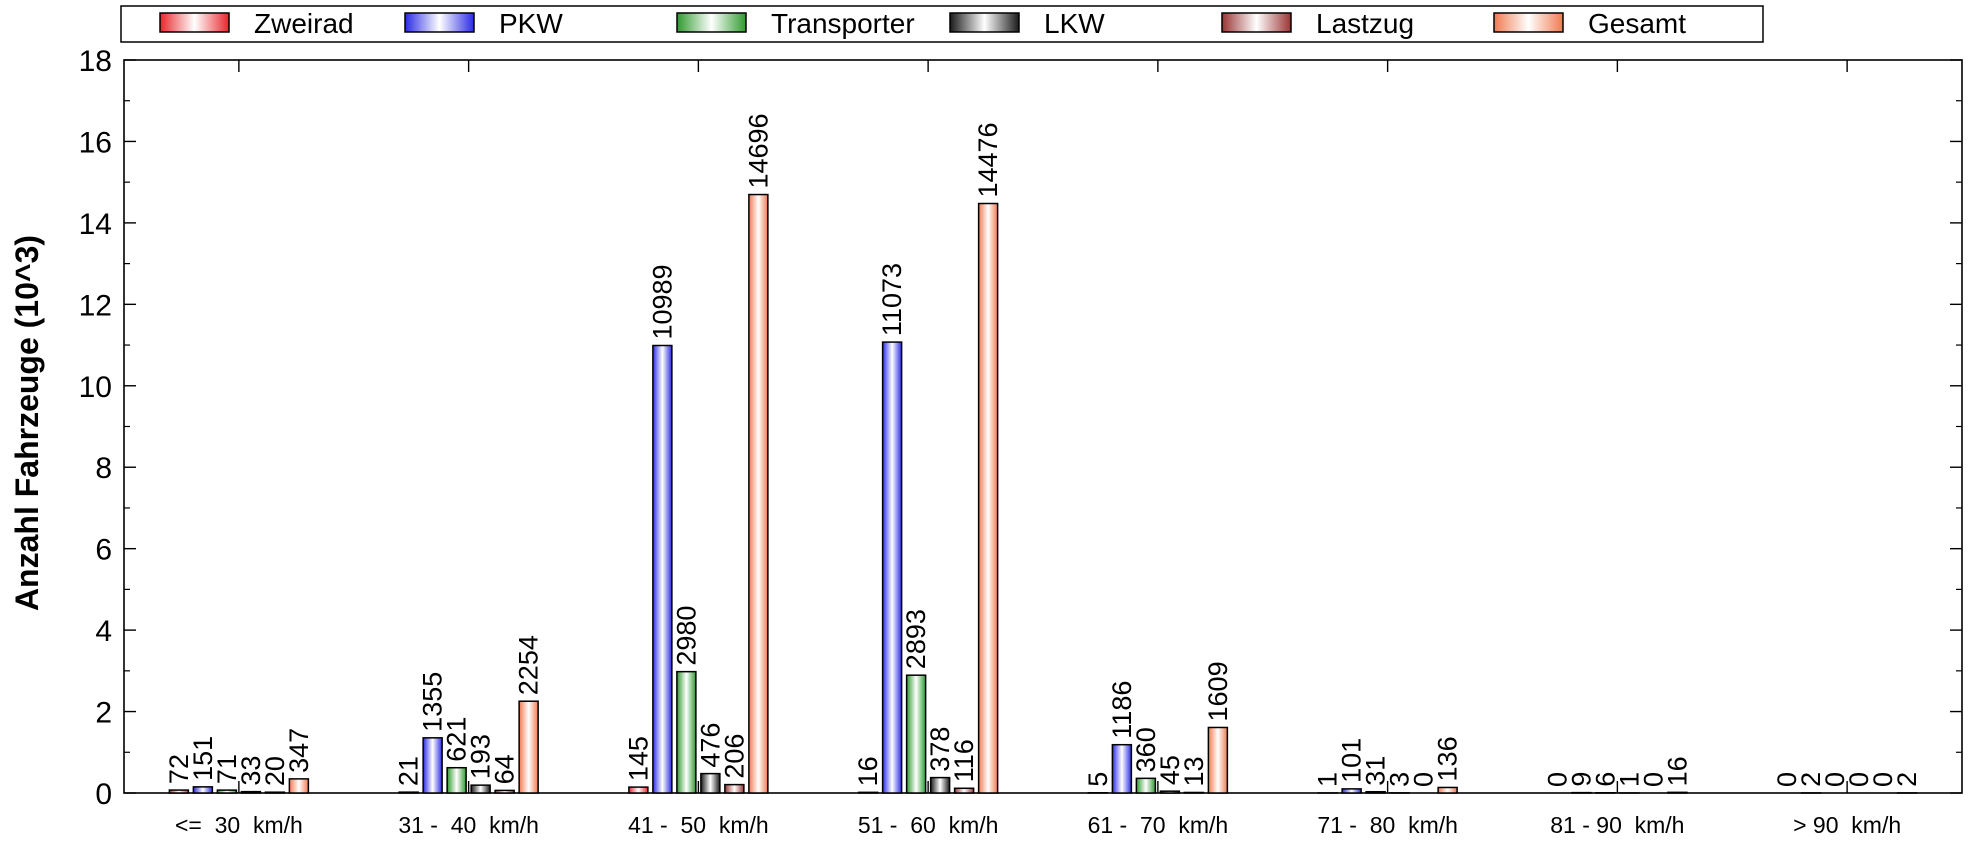 This screenshot has height=843, width=1972. Describe the element at coordinates (1328, 779) in the screenshot. I see `data-label-zweirad: 1` at that location.